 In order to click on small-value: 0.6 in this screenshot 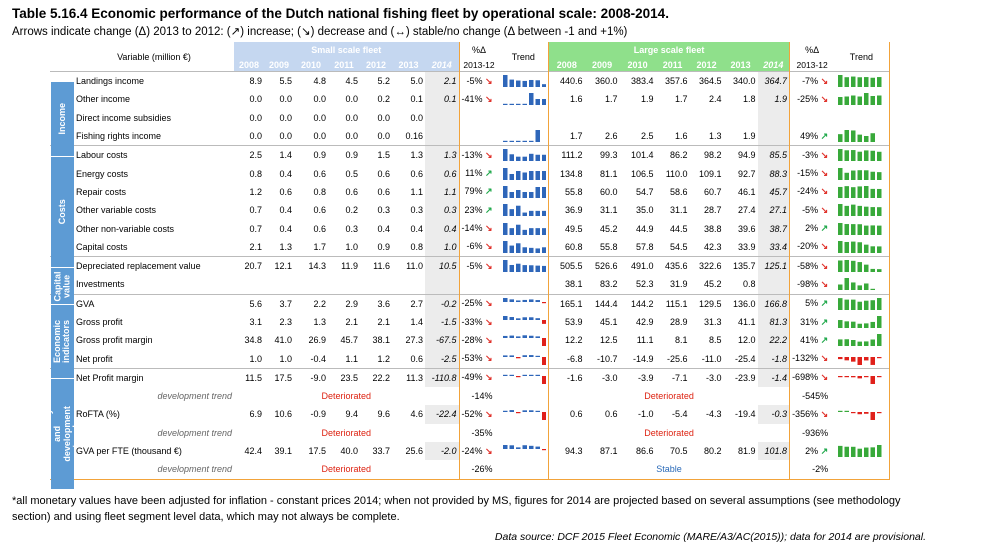, I will do `click(383, 173)`.